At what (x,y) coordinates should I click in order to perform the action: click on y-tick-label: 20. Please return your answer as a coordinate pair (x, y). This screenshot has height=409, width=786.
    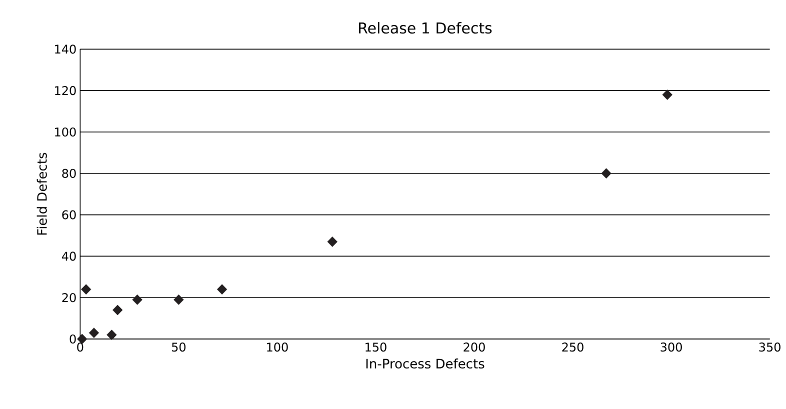
    Looking at the image, I should click on (69, 297).